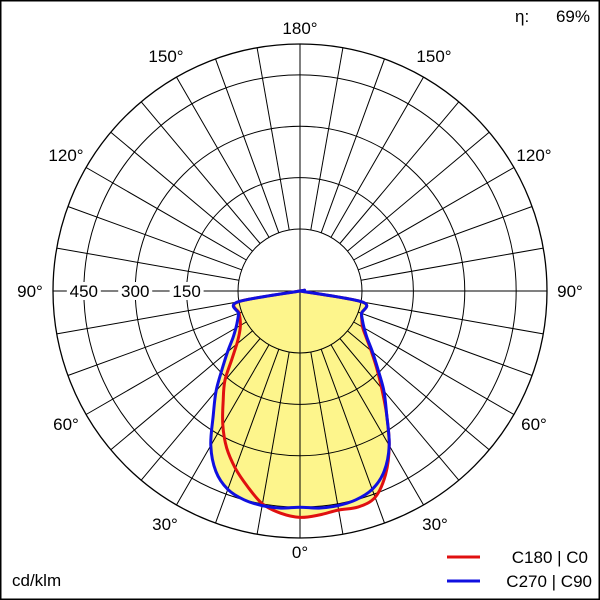 The width and height of the screenshot is (600, 600). I want to click on radial-tick-label: 150, so click(186, 291).